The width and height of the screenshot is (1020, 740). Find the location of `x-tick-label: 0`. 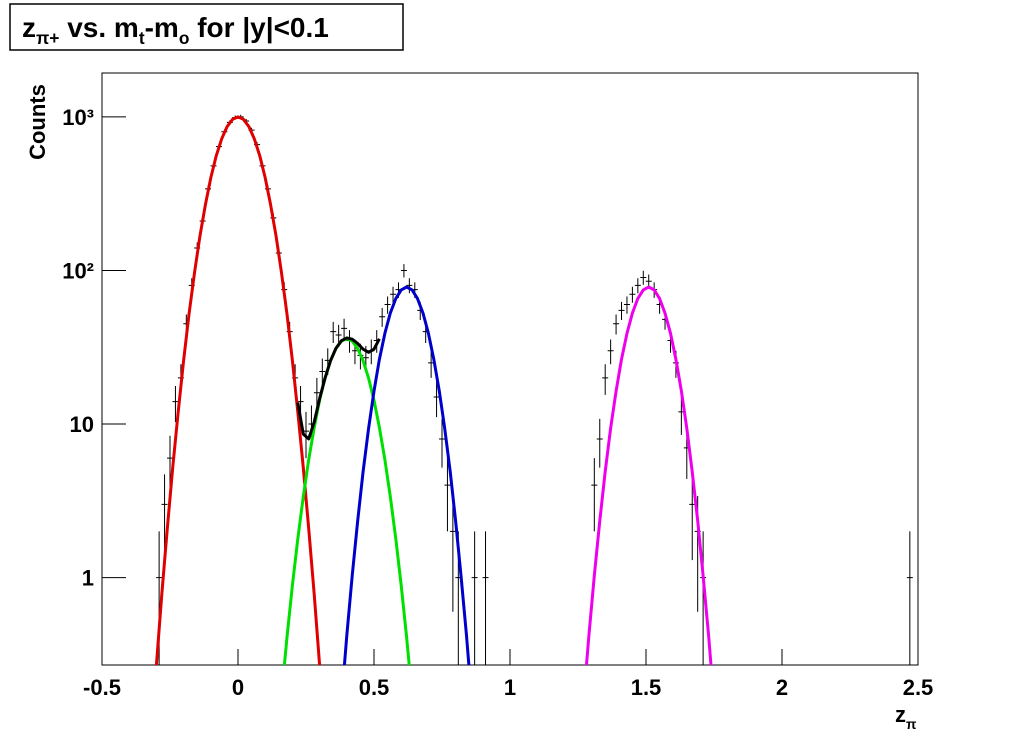

x-tick-label: 0 is located at coordinates (238, 687).